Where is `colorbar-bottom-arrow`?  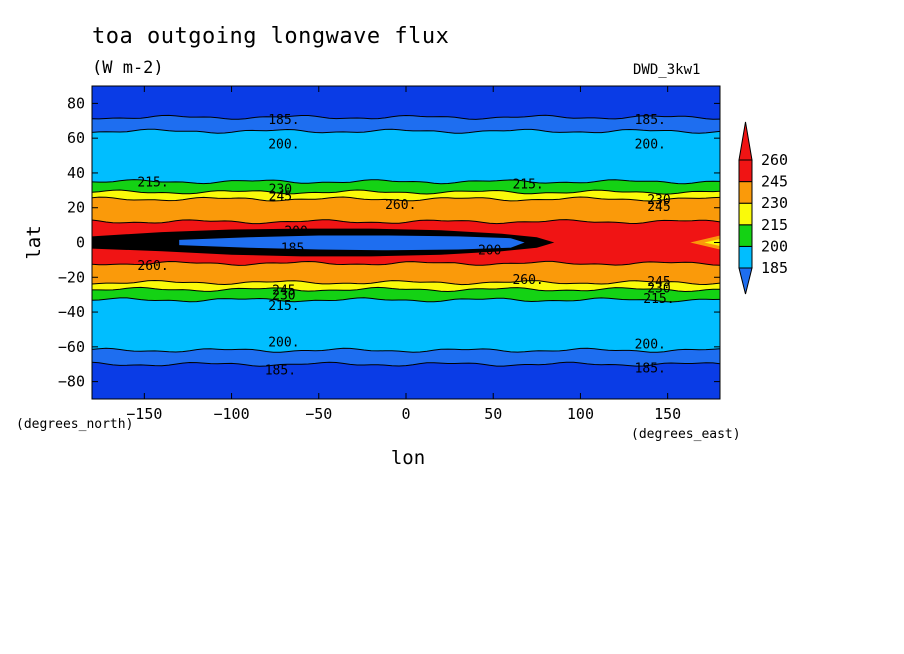 colorbar-bottom-arrow is located at coordinates (745, 281).